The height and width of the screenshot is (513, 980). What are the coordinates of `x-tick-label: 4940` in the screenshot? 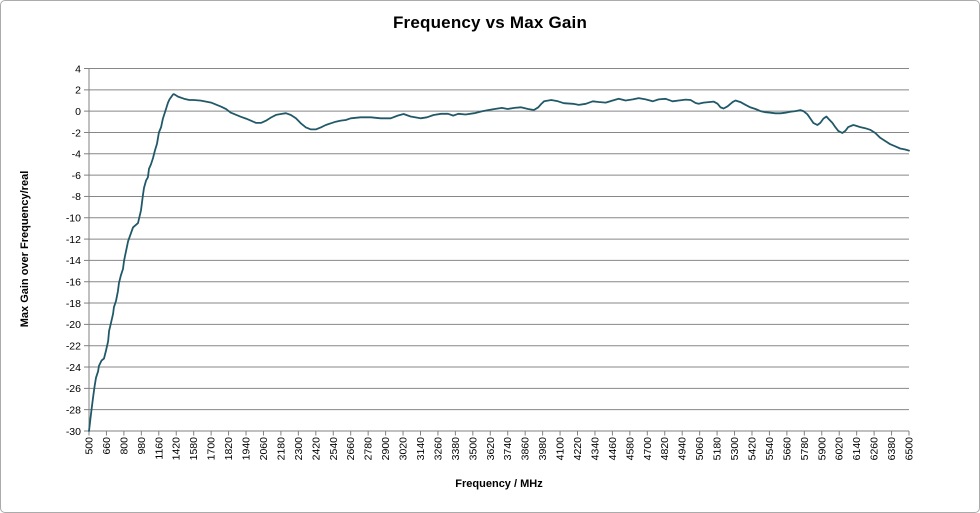 It's located at (683, 449).